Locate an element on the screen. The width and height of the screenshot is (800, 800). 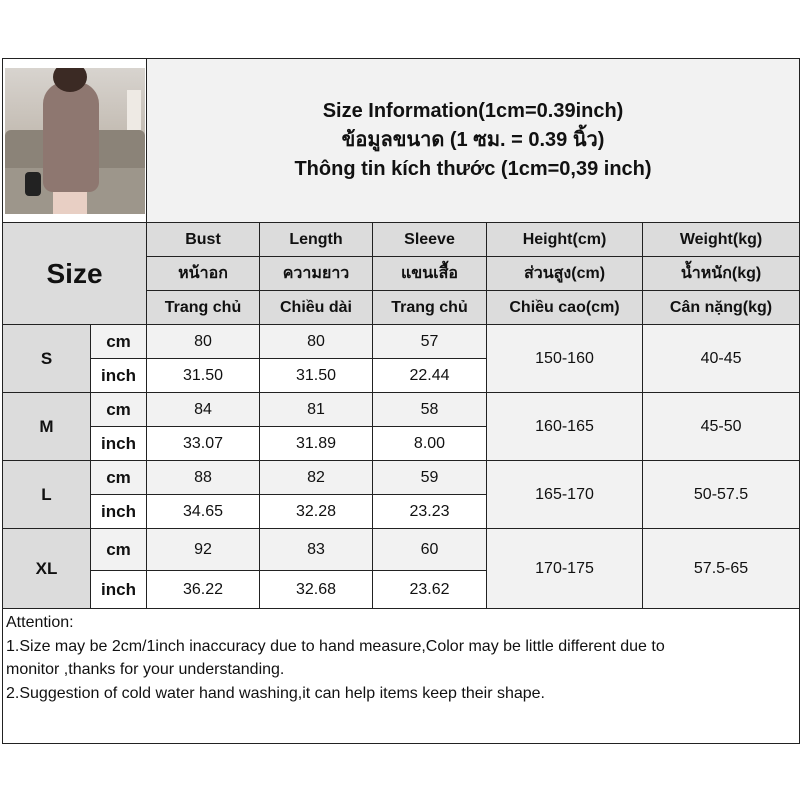
title-vietnamese: Thông tin kích thước (1cm=0,39 inch) is located at coordinates (473, 169).